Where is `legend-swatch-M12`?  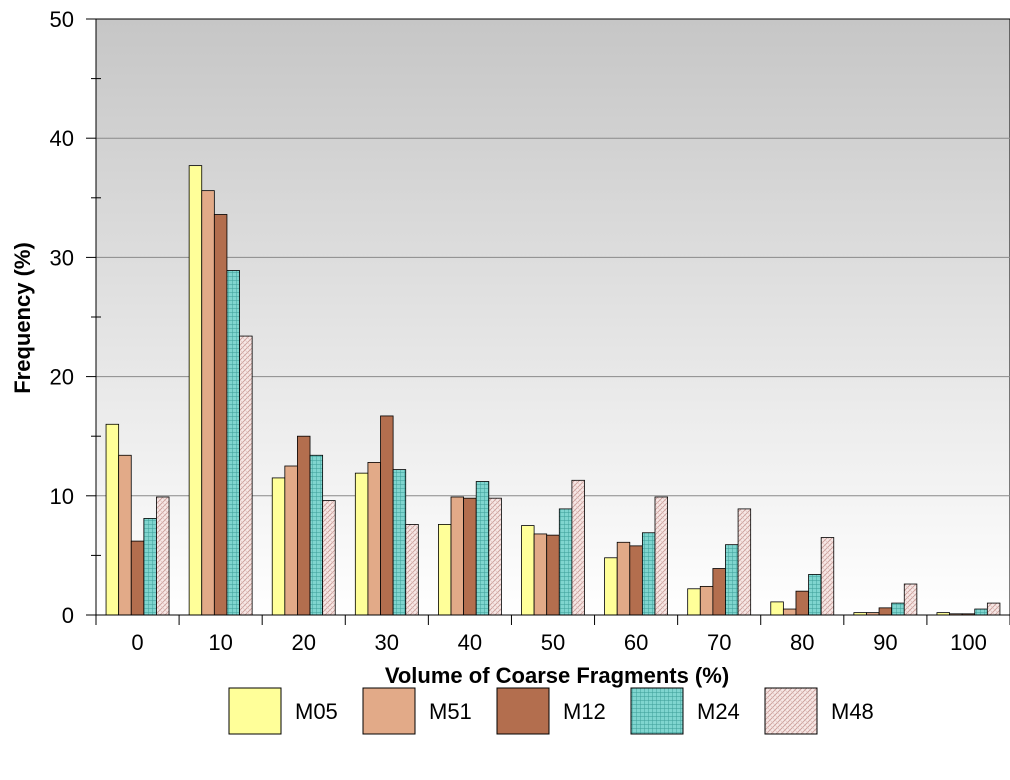
legend-swatch-M12 is located at coordinates (523, 711).